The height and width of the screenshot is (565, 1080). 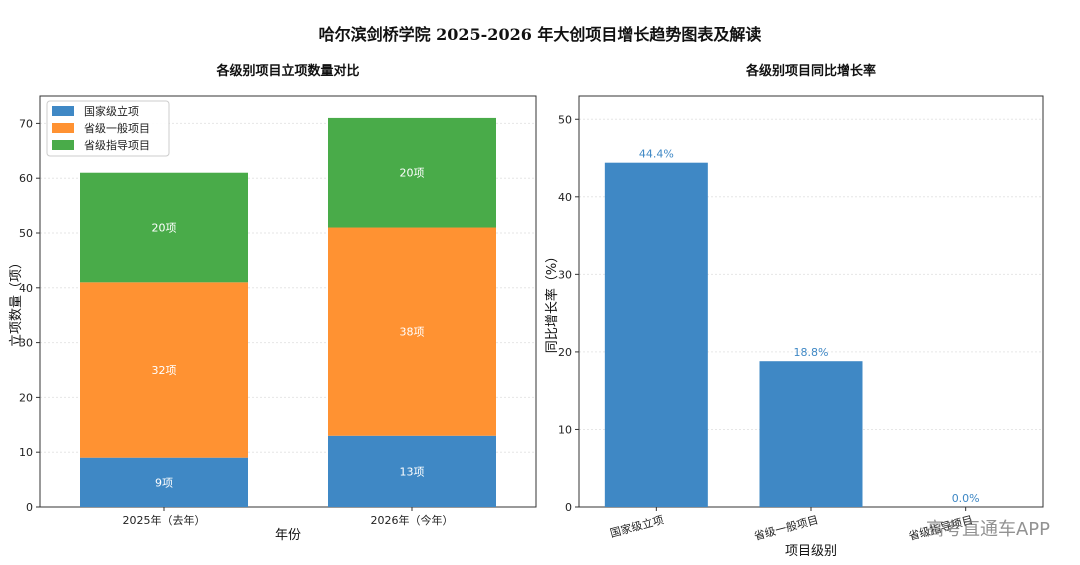 What do you see at coordinates (552, 301) in the screenshot?
I see `chart2-ylabel: 同比增长率（%）` at bounding box center [552, 301].